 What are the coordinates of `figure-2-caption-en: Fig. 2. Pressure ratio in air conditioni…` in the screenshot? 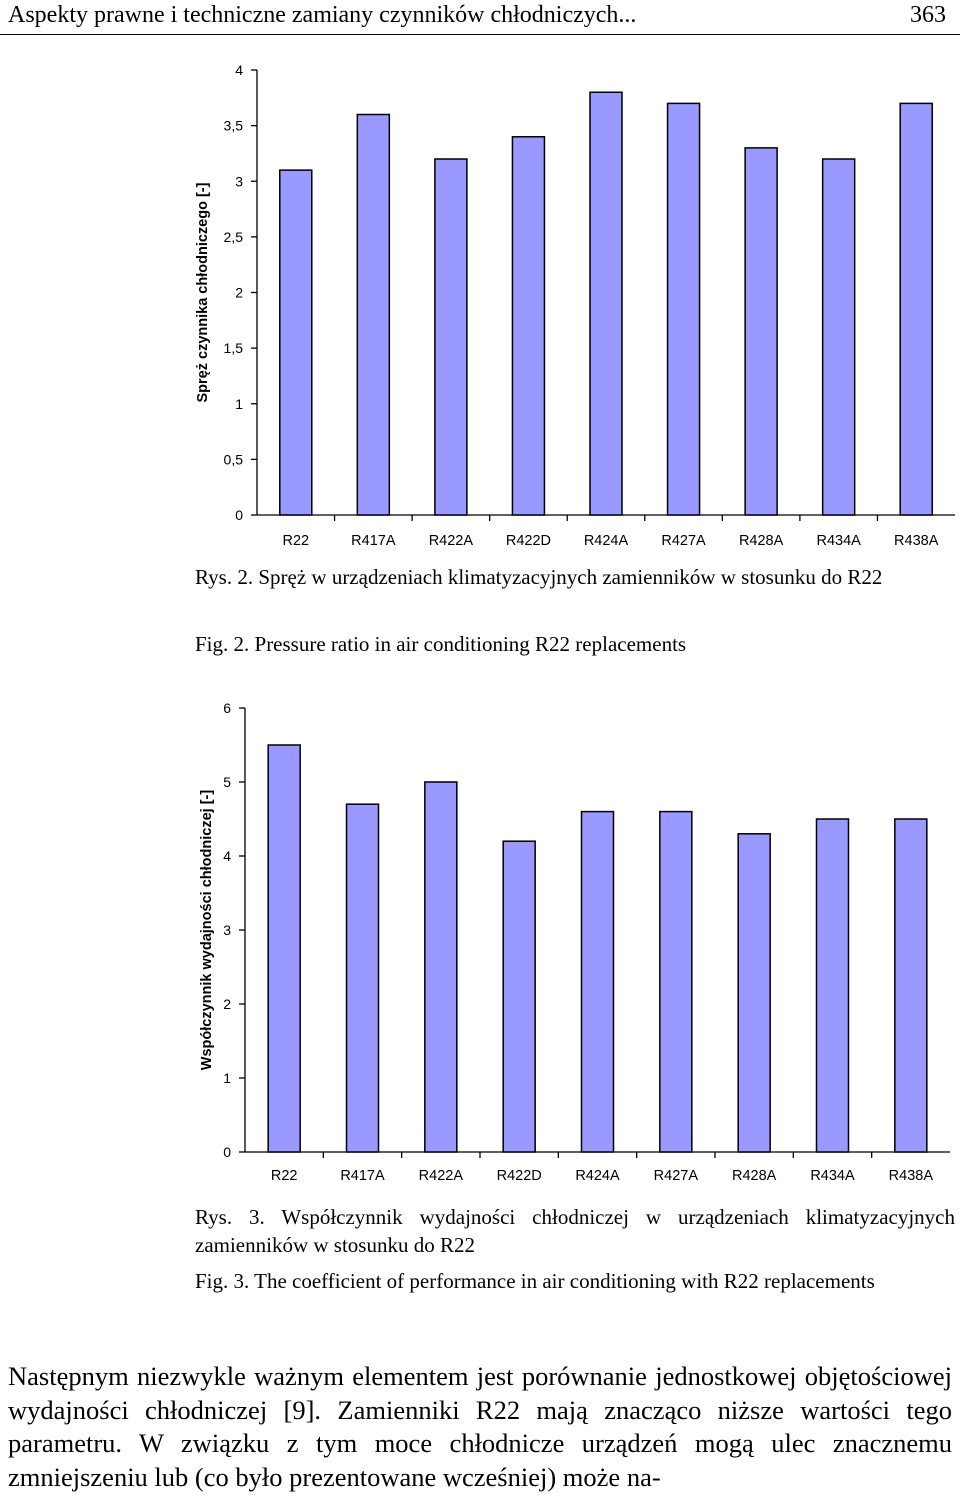 It's located at (441, 644).